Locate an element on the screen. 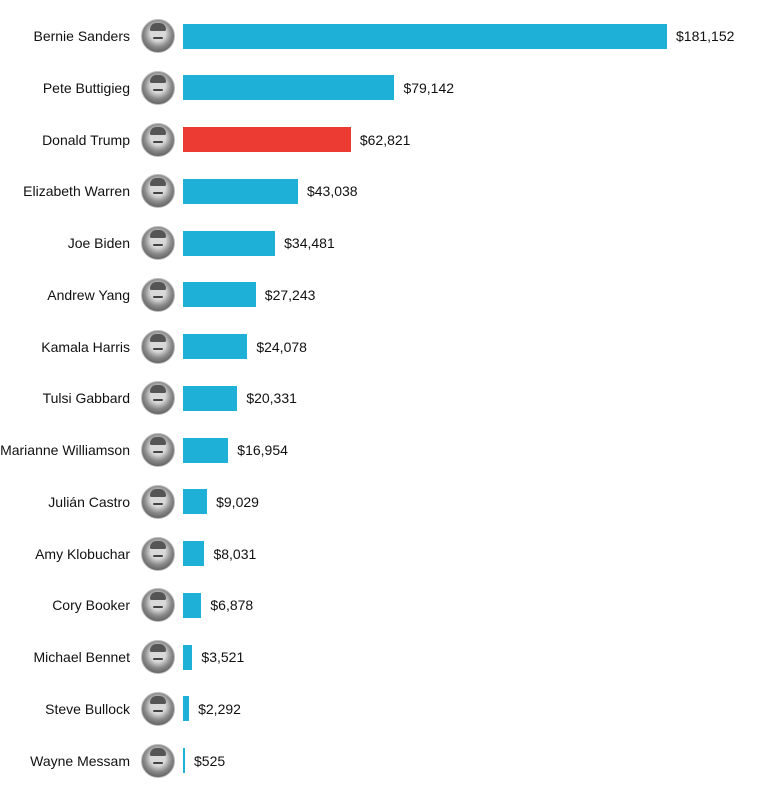 This screenshot has height=790, width=760. value-label: $9,029 is located at coordinates (237, 501).